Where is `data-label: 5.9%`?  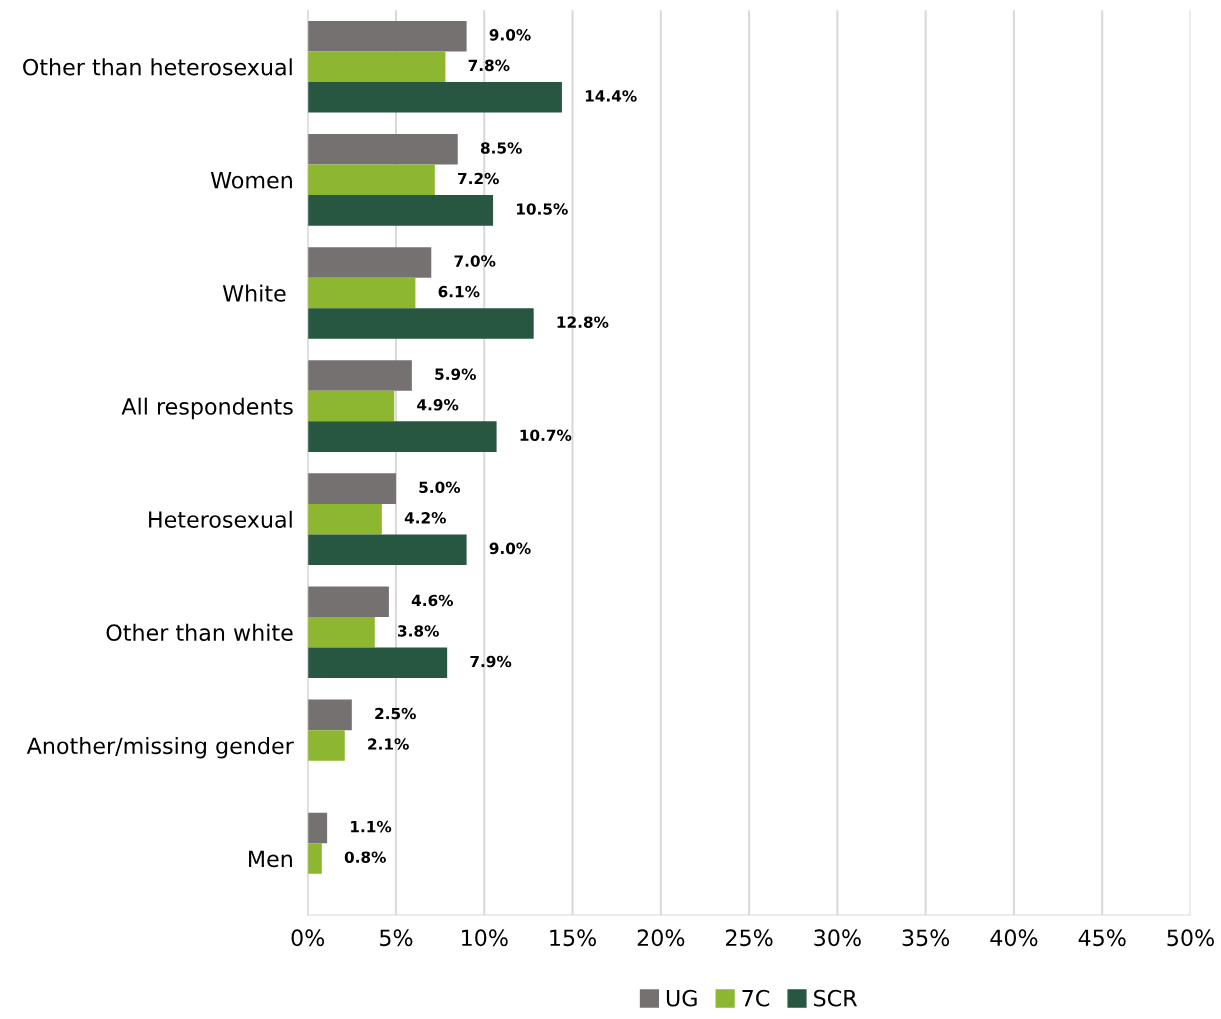
data-label: 5.9% is located at coordinates (455, 374).